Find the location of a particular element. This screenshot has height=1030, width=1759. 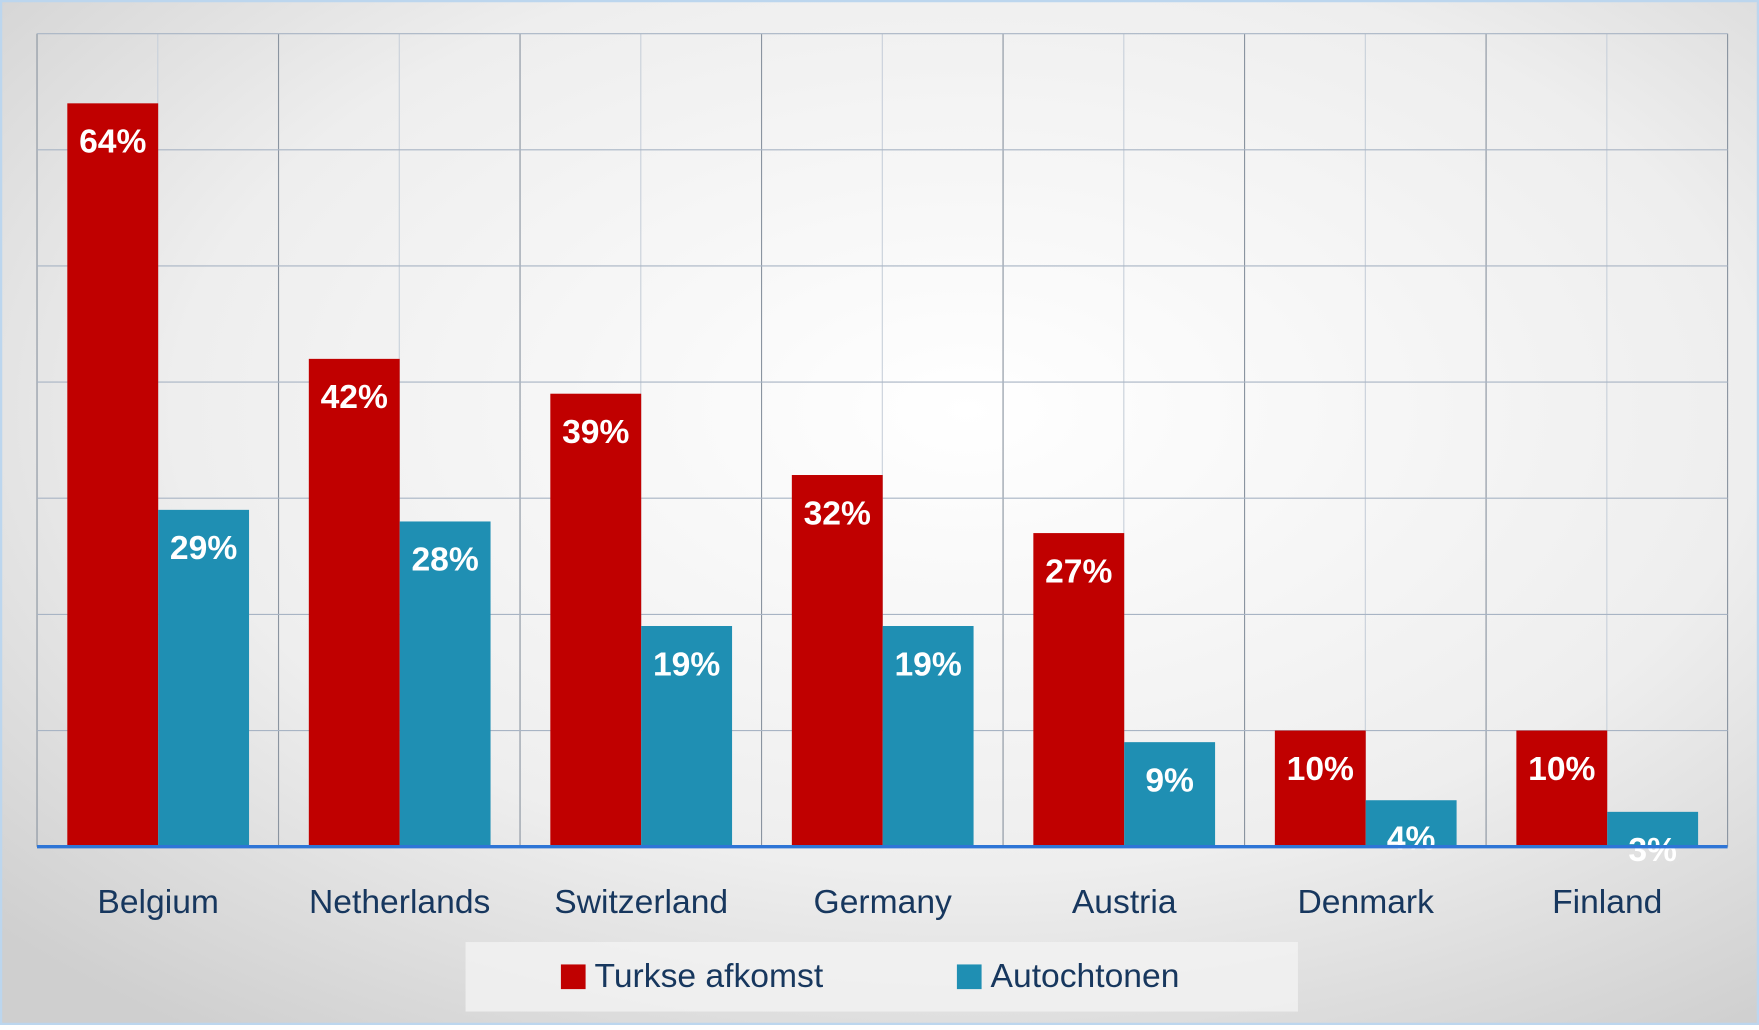

x-tick-label: Germany is located at coordinates (883, 902).